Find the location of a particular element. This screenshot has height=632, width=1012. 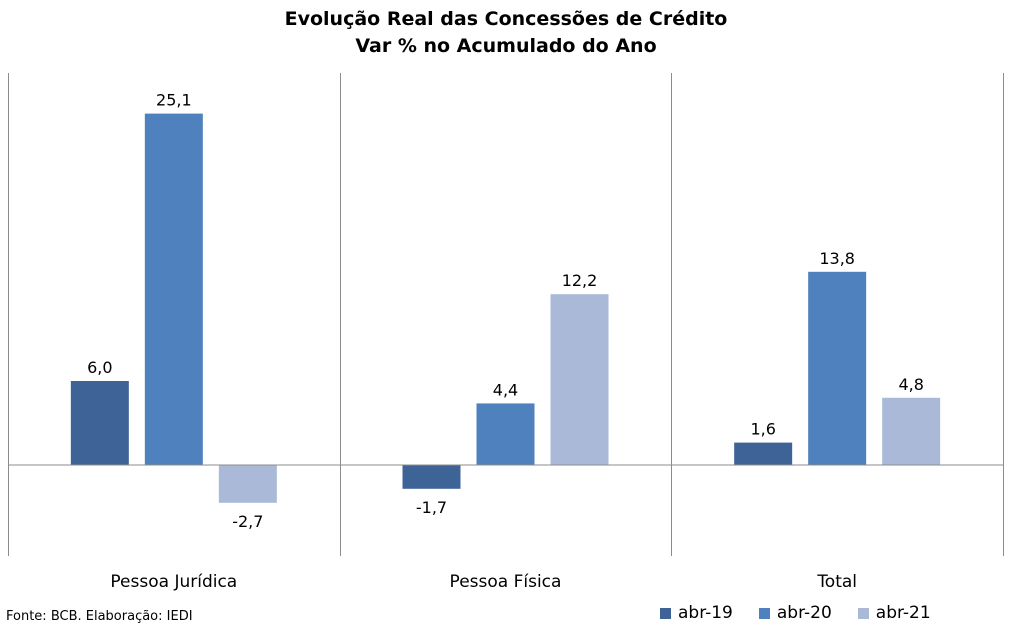

data-label: 1,6 is located at coordinates (762, 429).